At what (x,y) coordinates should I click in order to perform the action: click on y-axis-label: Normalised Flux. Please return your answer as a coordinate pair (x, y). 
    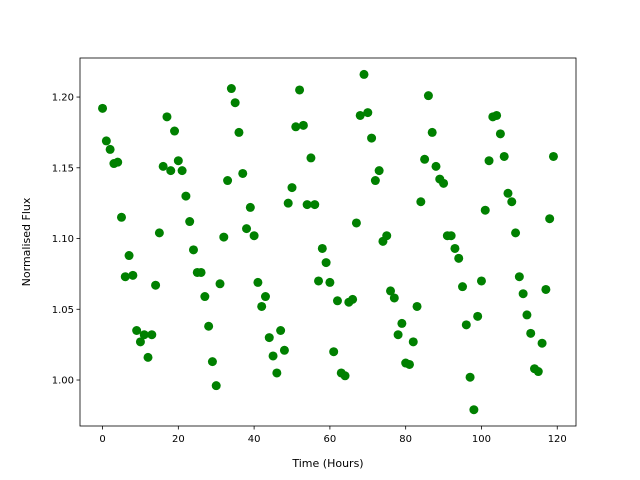
    Looking at the image, I should click on (26, 241).